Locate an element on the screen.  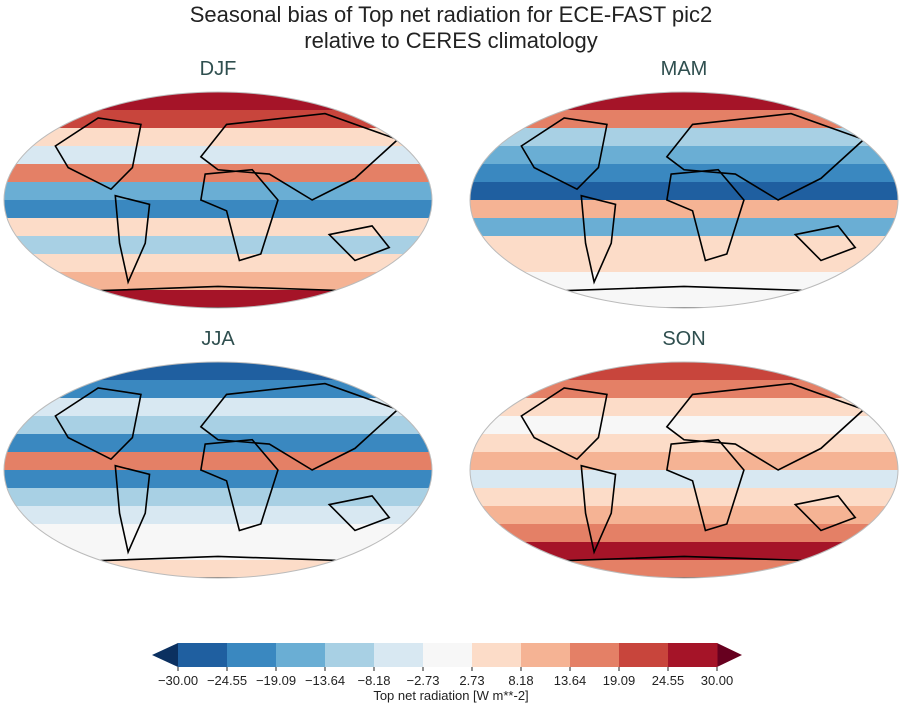
figure-subtitle: relative to CERES climatology is located at coordinates (451, 40).